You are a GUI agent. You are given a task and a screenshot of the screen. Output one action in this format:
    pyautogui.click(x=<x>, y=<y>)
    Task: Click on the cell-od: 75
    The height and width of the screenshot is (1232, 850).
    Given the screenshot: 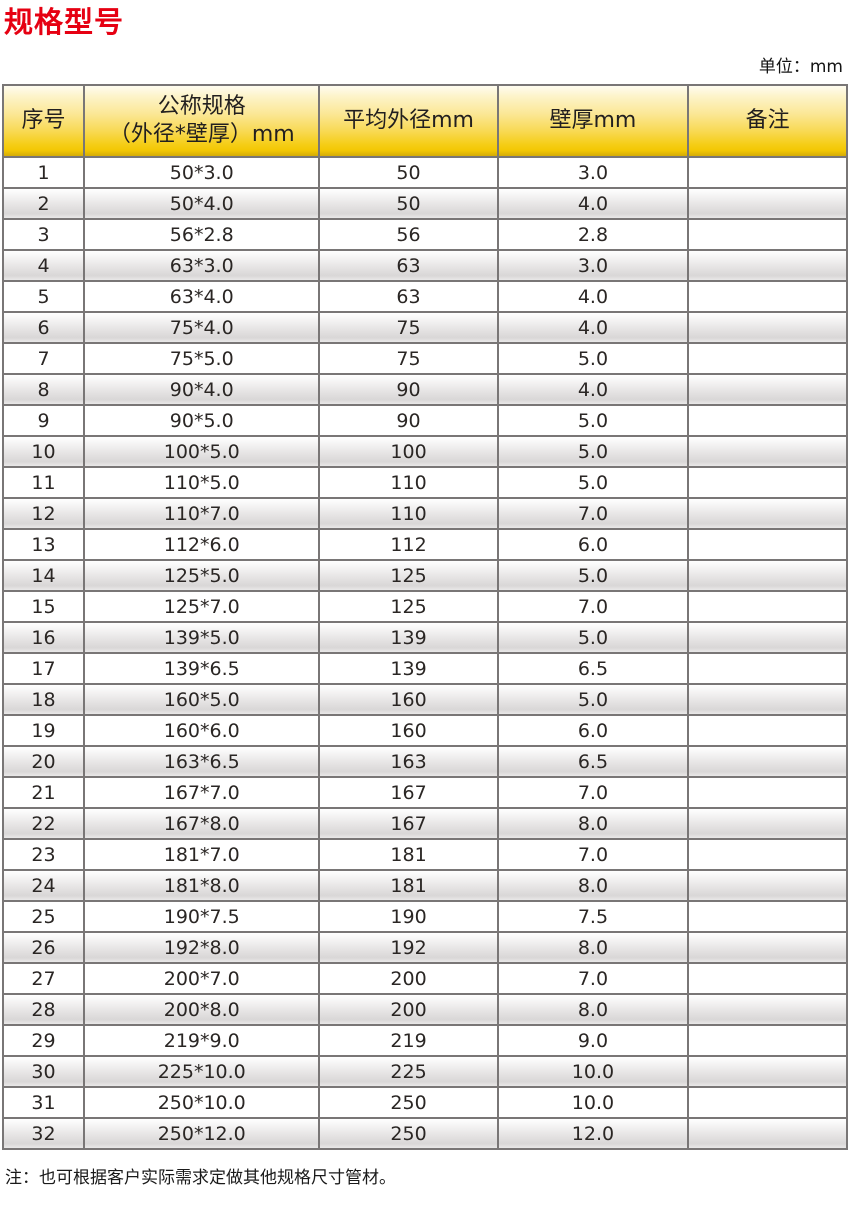 What is the action you would take?
    pyautogui.click(x=408, y=328)
    